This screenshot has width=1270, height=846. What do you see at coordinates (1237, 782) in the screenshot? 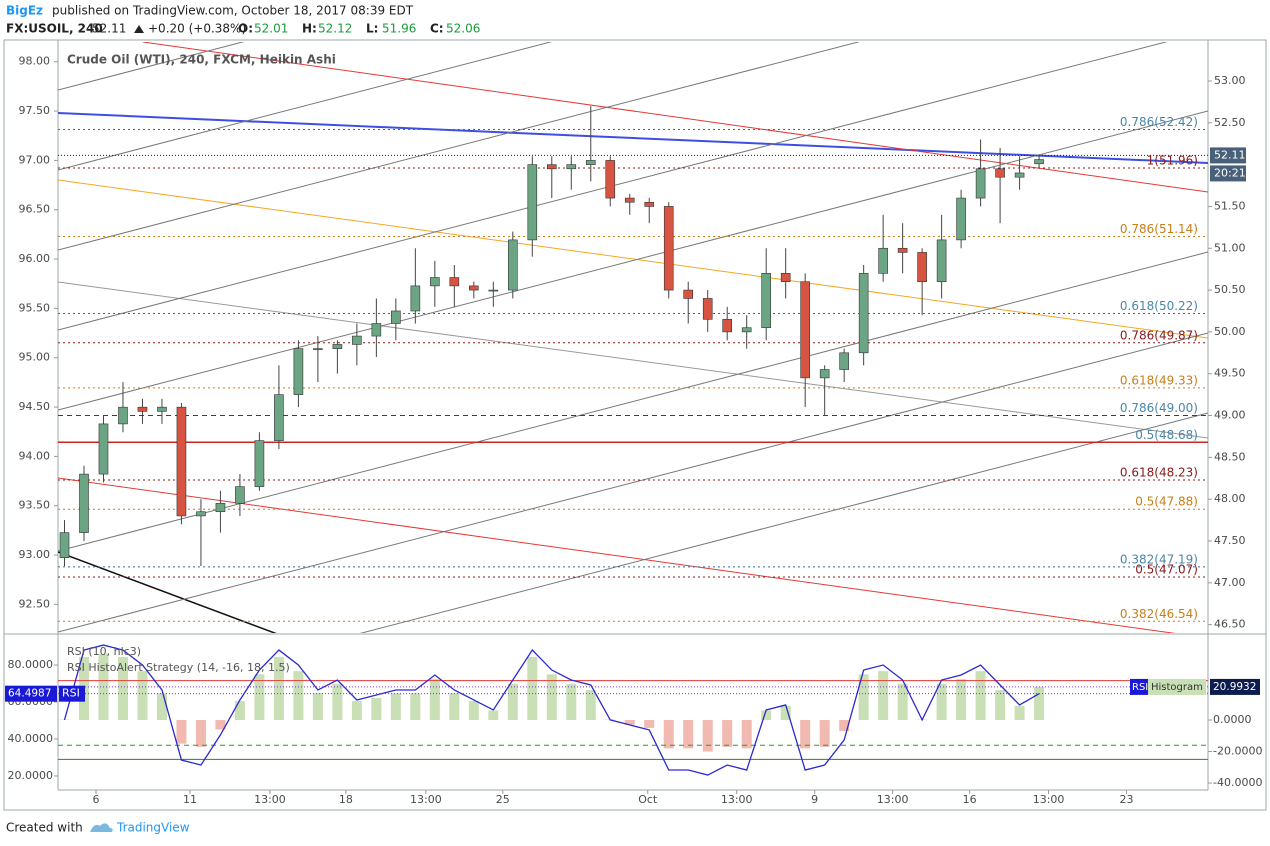
I see `y2-tick-label: -40.0000` at bounding box center [1237, 782].